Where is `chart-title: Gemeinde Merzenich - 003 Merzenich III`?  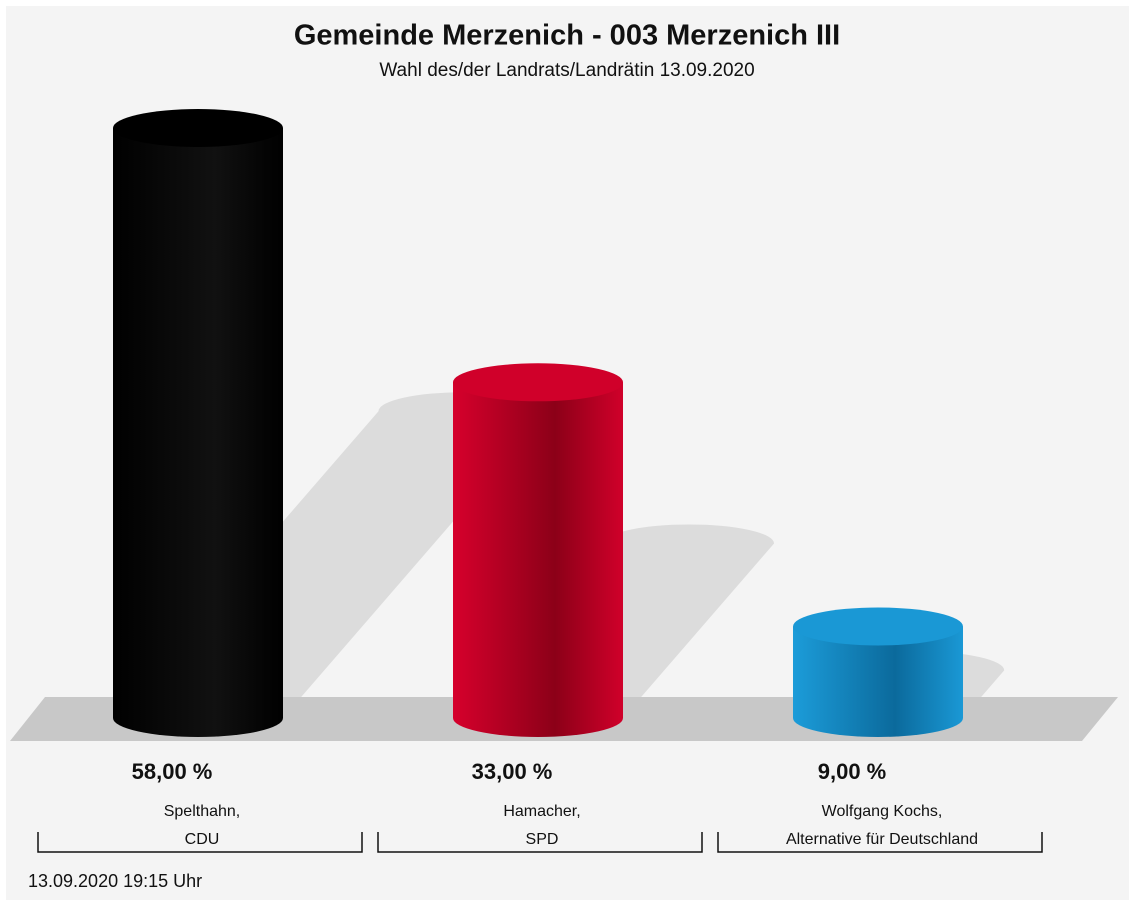
chart-title: Gemeinde Merzenich - 003 Merzenich III is located at coordinates (567, 36).